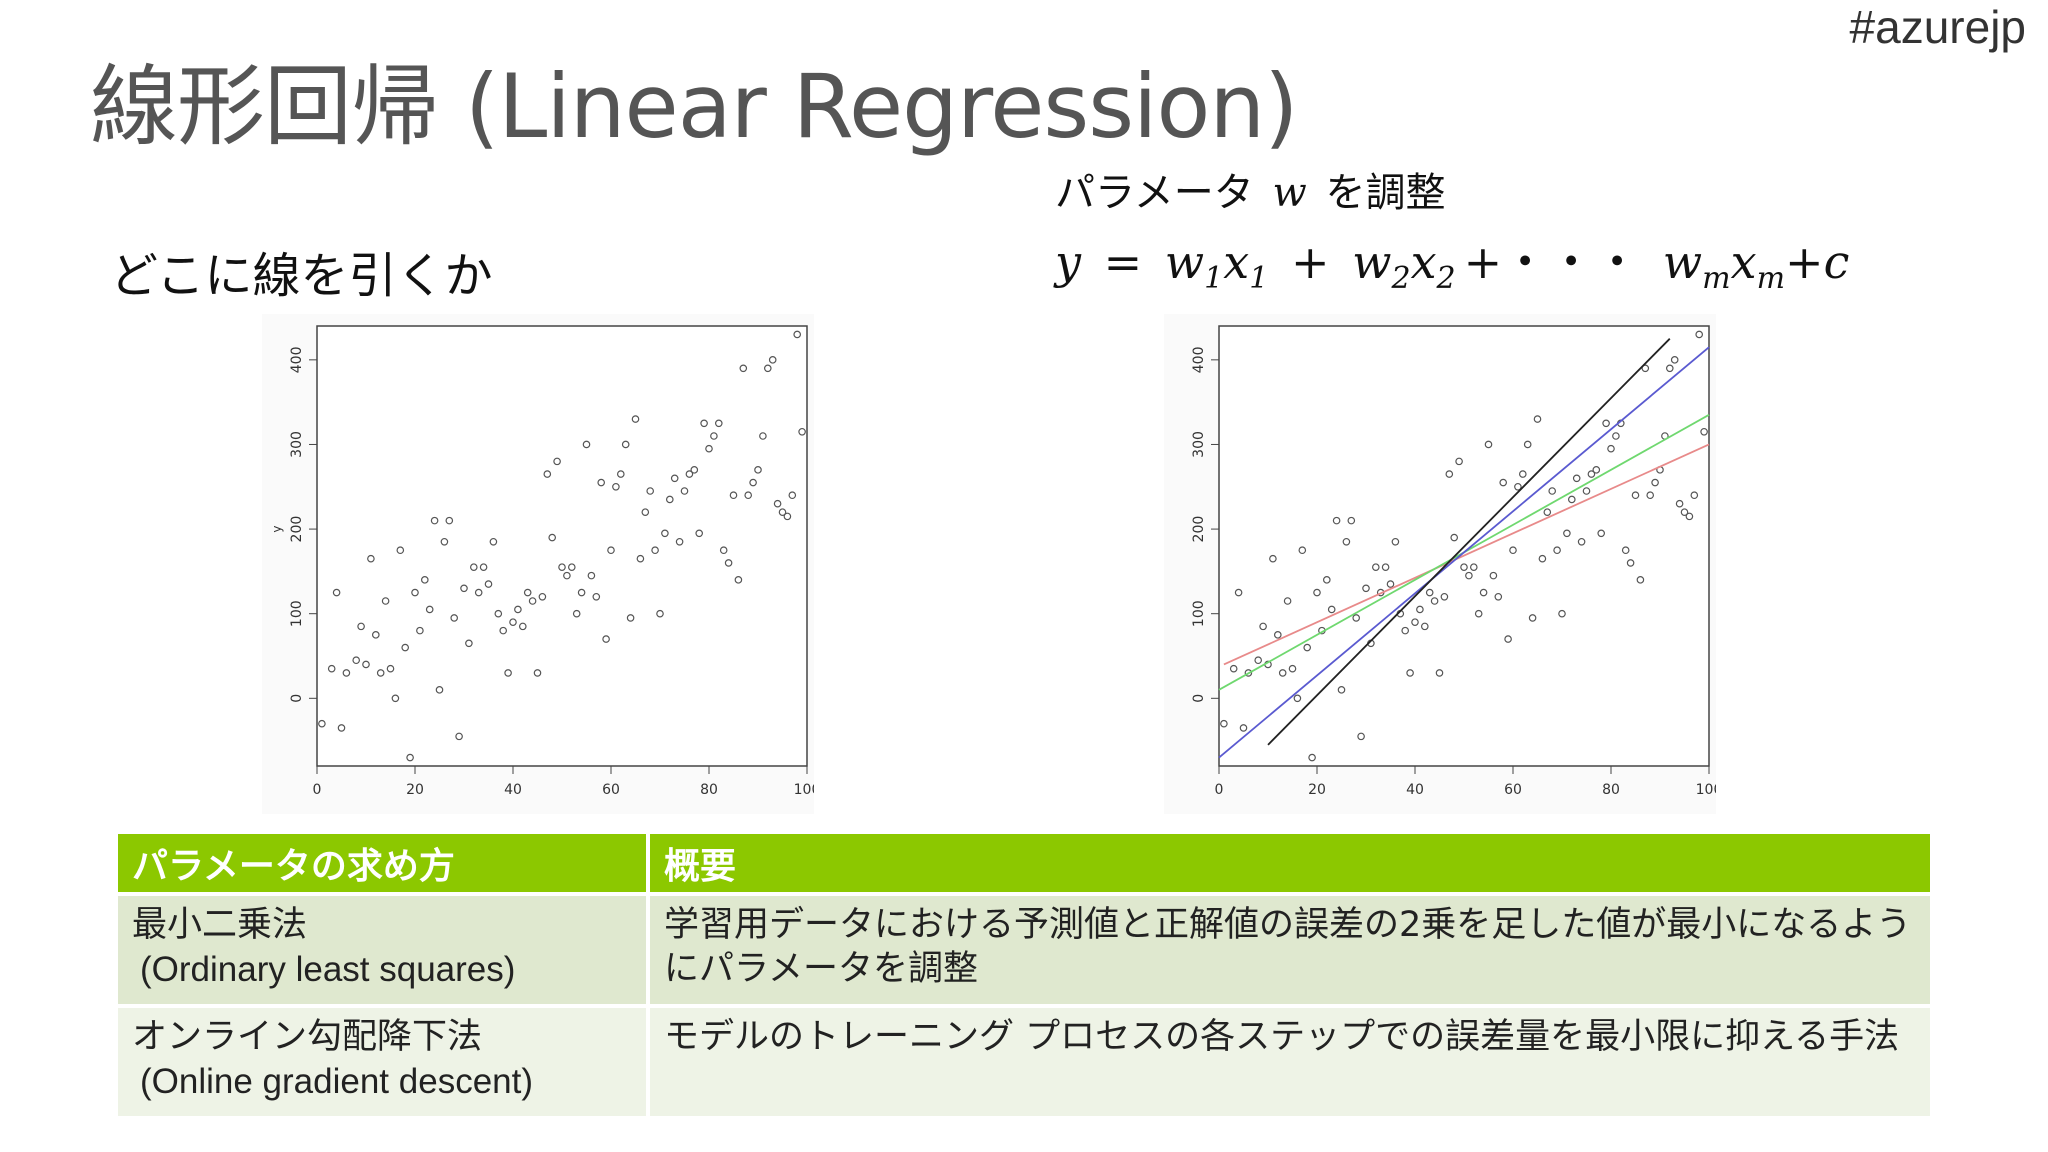 Image resolution: width=2048 pixels, height=1152 pixels. I want to click on method-name: オンライン勾配降下法, so click(307, 1037).